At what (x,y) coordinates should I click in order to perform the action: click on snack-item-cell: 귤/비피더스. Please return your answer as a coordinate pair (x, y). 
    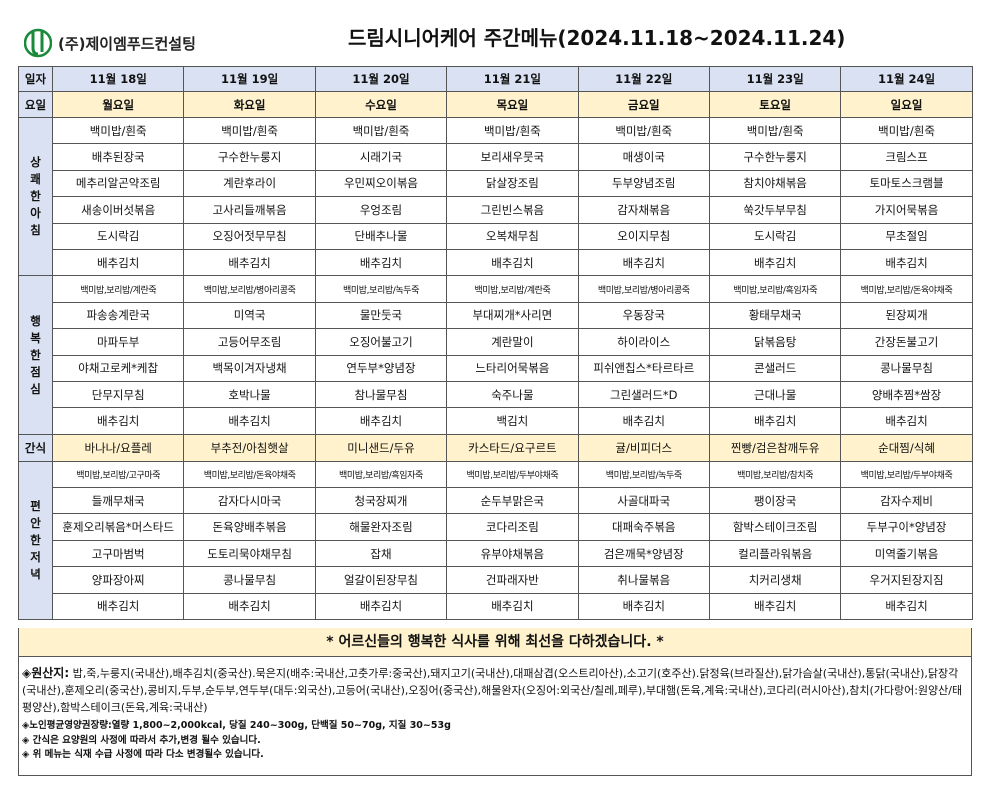
    Looking at the image, I should click on (643, 447).